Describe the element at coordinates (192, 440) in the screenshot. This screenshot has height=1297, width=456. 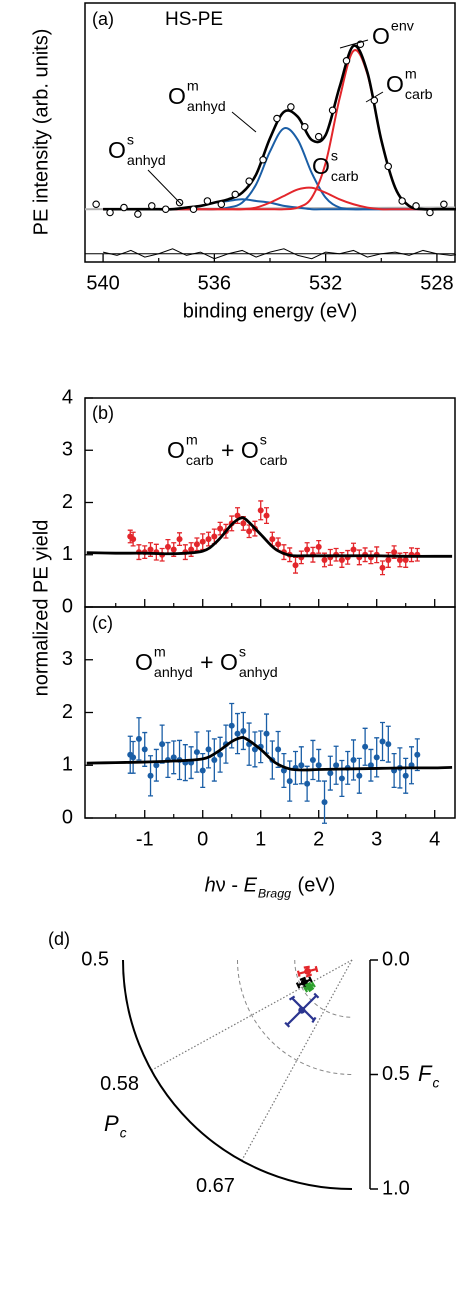
I see `annotation-sup: m` at that location.